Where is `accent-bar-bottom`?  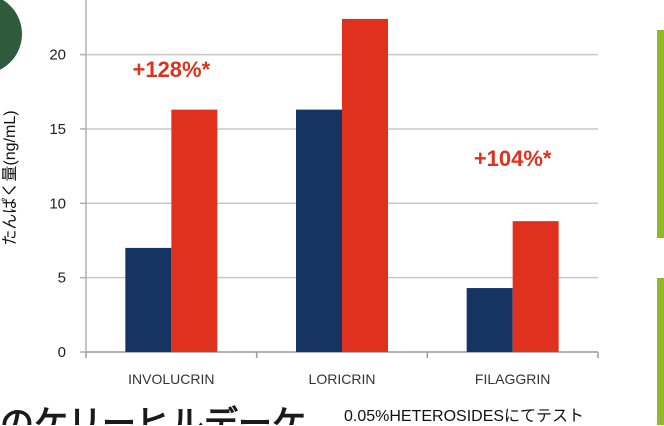 accent-bar-bottom is located at coordinates (660, 351).